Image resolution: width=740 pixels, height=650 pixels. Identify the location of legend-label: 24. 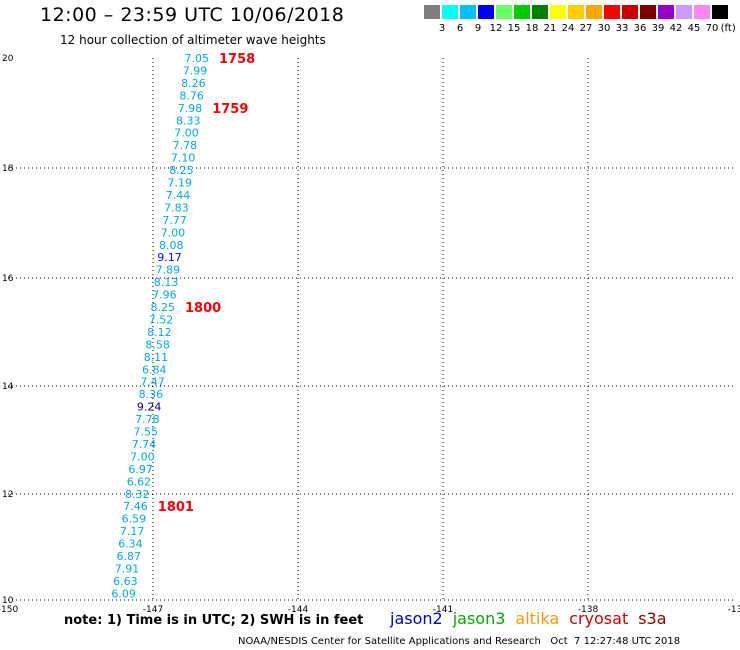
(568, 28).